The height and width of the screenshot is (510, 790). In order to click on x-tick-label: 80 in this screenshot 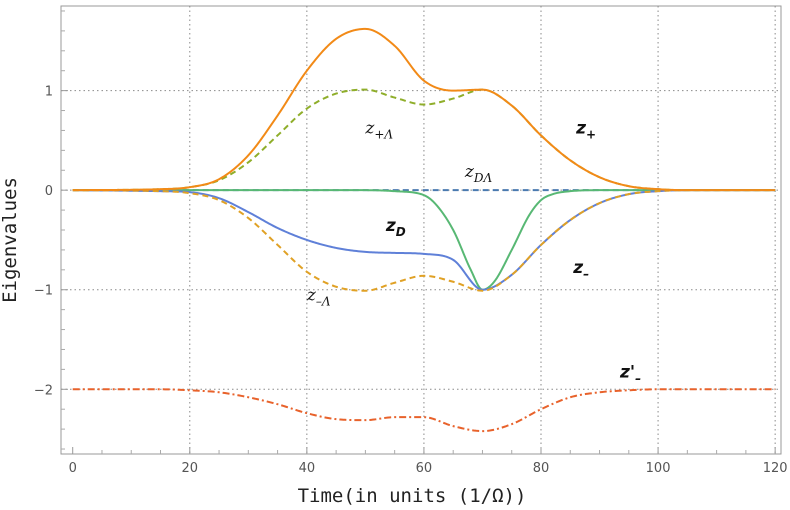, I will do `click(541, 468)`.